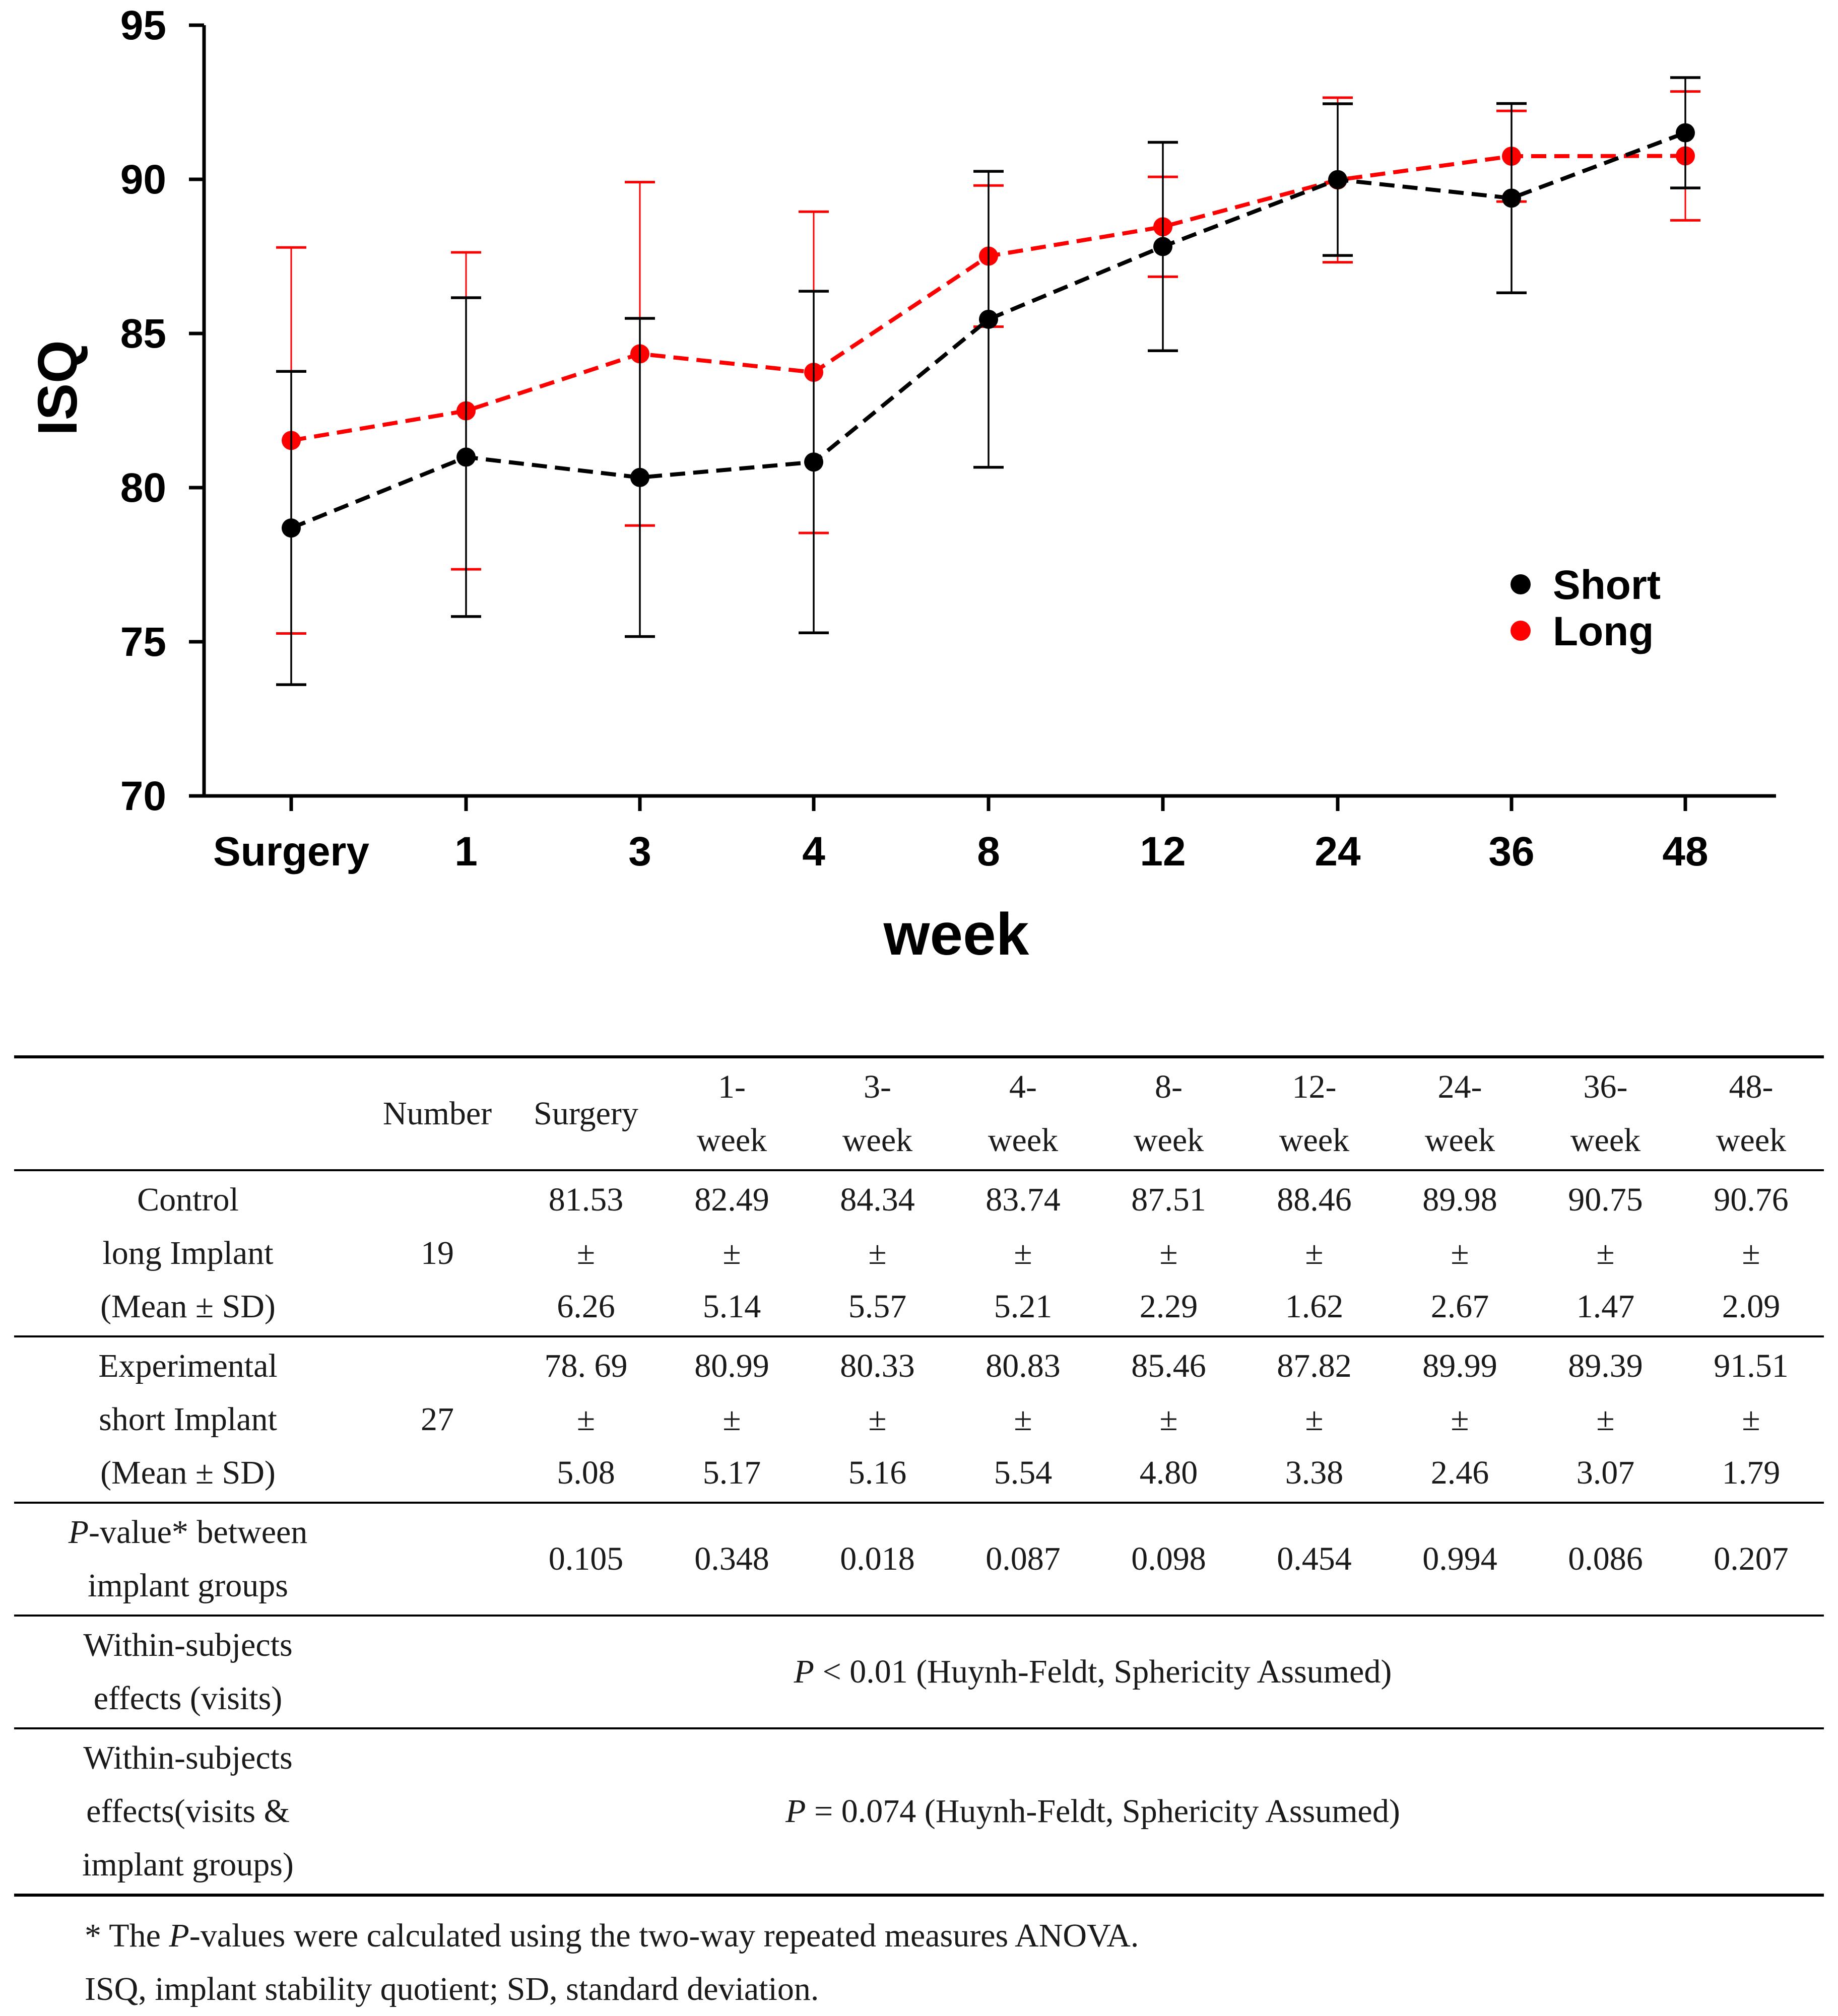 The image size is (1838, 2016). I want to click on y-tick-label: 85, so click(143, 334).